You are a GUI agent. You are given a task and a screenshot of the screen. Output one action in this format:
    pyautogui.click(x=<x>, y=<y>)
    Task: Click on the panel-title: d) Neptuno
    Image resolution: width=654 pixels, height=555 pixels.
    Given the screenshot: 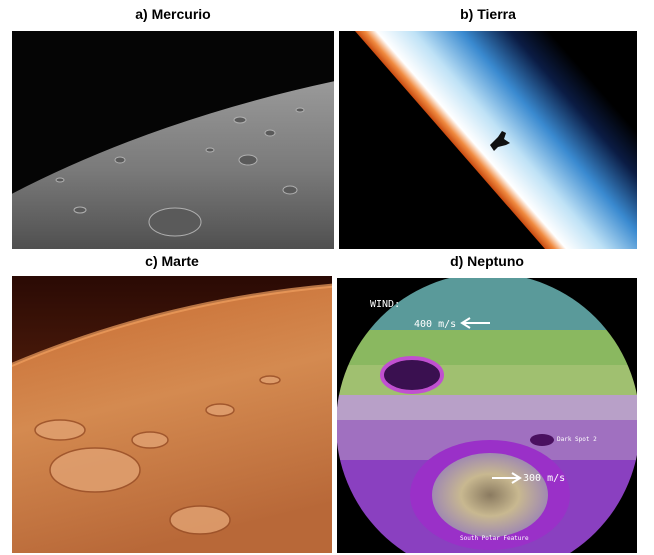 What is the action you would take?
    pyautogui.click(x=487, y=261)
    